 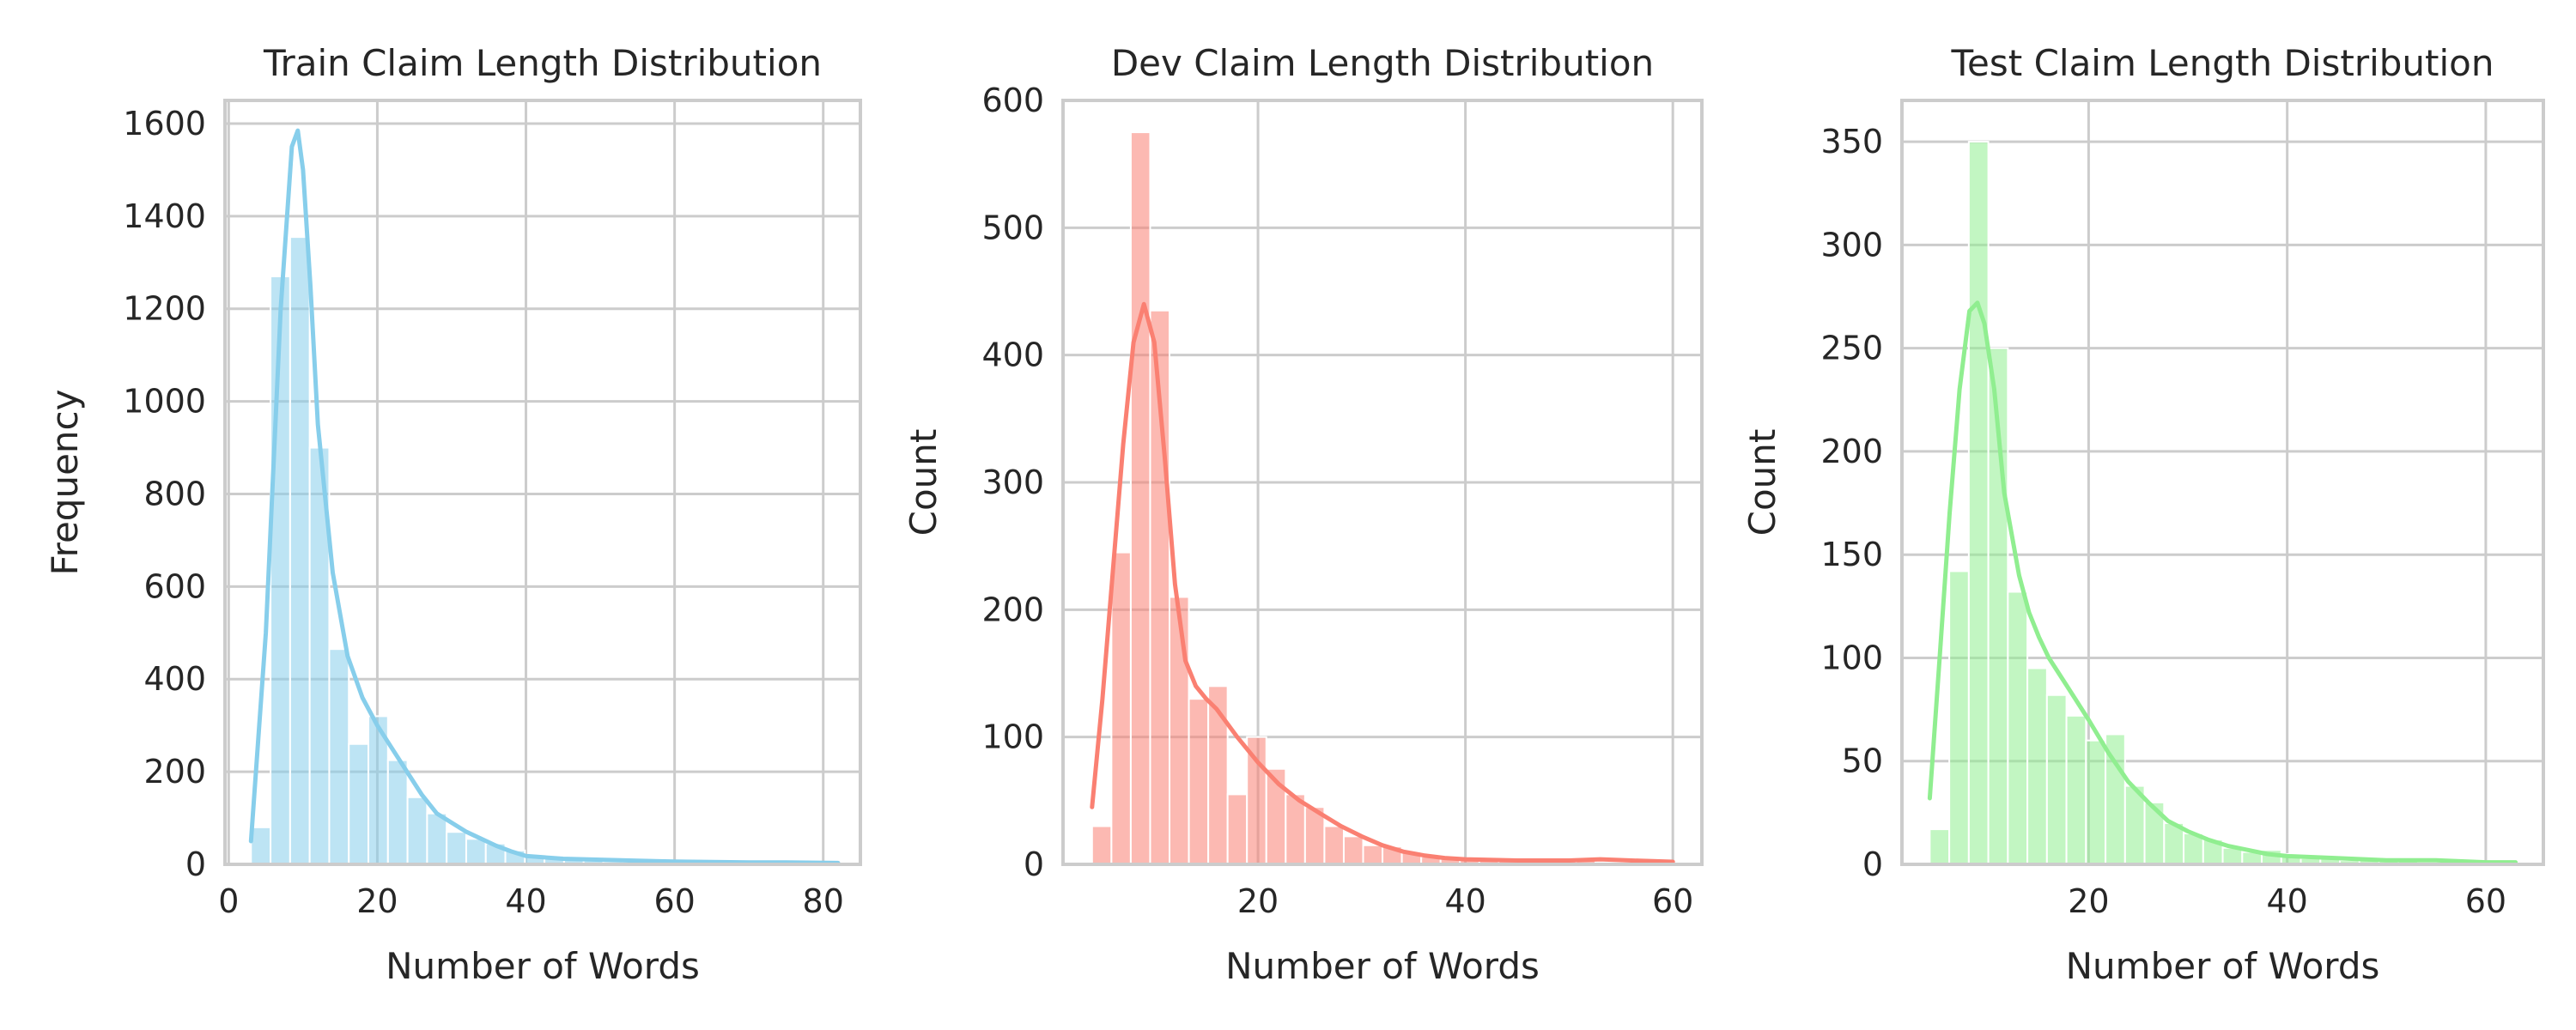 I want to click on x-tick-label: 80, so click(x=823, y=901).